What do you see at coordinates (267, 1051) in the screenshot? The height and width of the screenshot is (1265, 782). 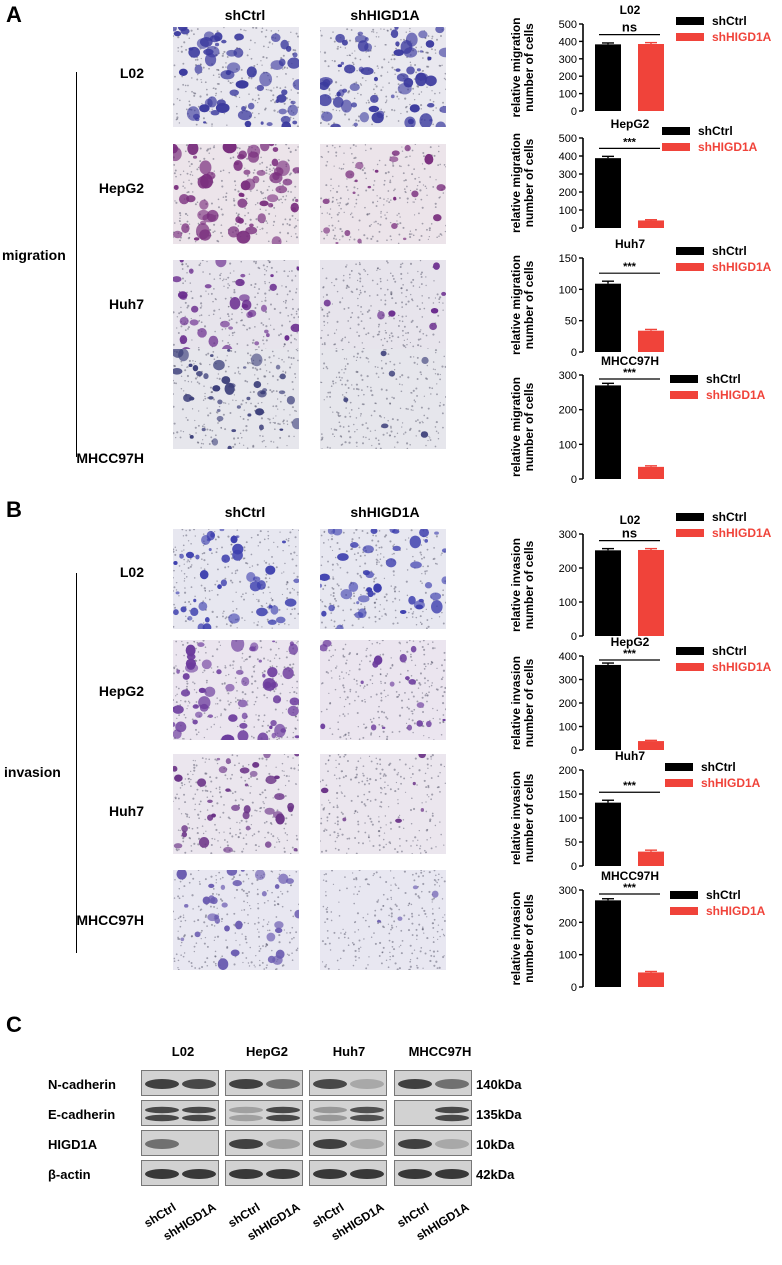 I see `wb-group-label-hepg2: HepG2` at bounding box center [267, 1051].